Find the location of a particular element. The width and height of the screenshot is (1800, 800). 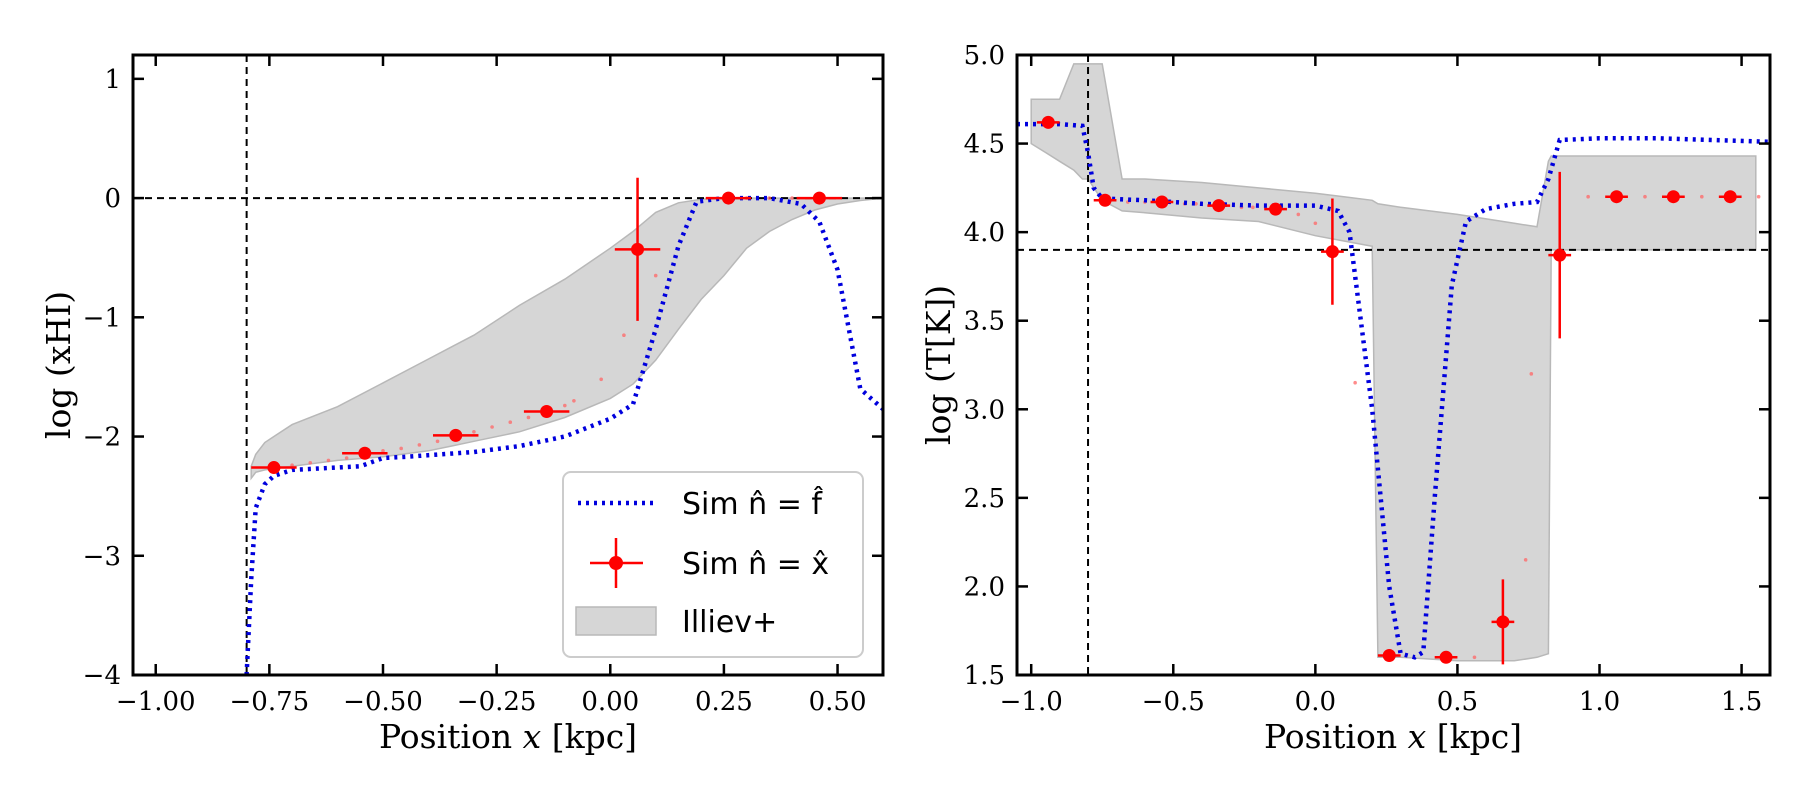

y-tick-label: −1 is located at coordinates (102, 318).